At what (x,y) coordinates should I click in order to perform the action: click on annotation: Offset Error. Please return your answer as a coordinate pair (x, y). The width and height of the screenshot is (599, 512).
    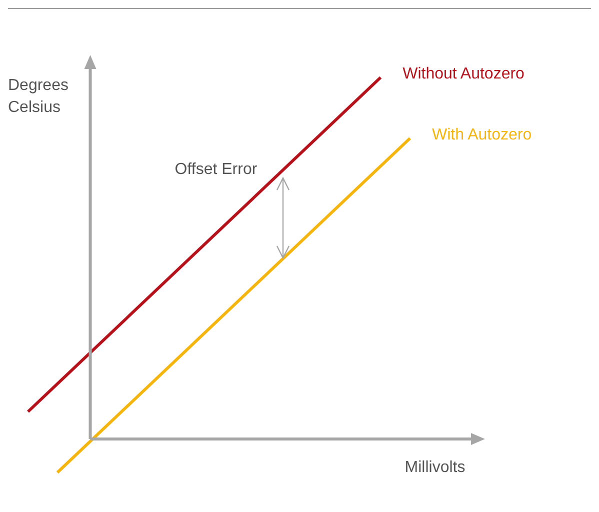
    Looking at the image, I should click on (216, 169).